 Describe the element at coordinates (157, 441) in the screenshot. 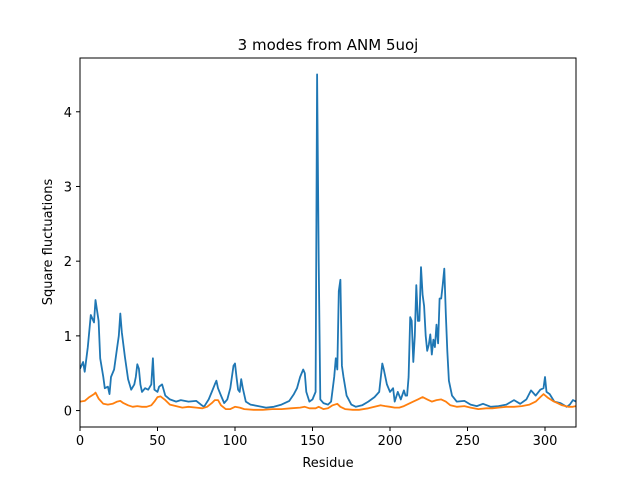

I see `x-tick-label: 50` at that location.